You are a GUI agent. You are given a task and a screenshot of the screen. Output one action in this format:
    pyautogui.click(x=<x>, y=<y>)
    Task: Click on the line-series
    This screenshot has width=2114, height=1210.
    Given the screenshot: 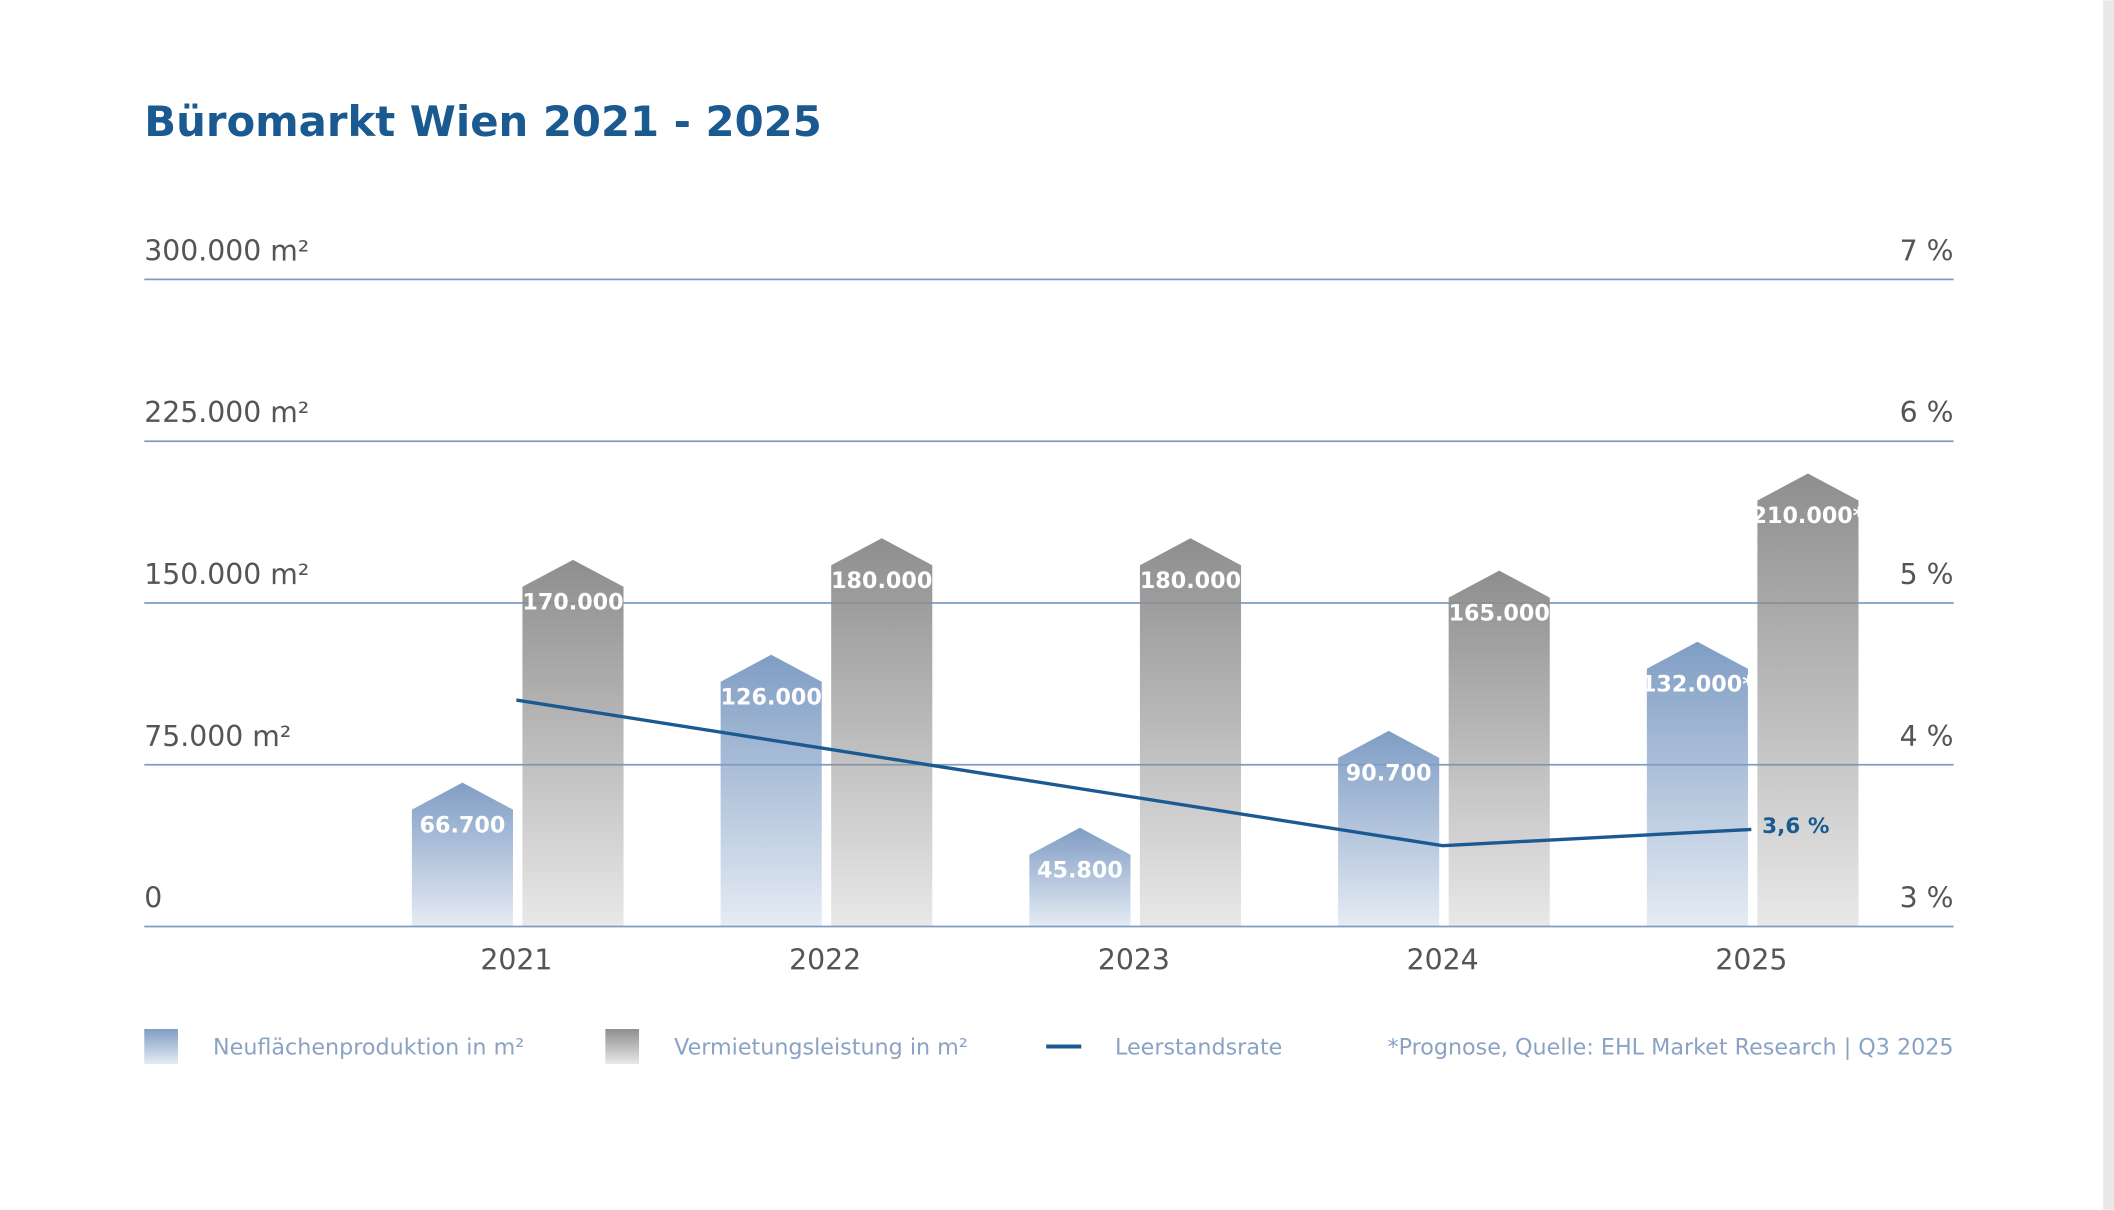 What is the action you would take?
    pyautogui.click(x=1134, y=773)
    